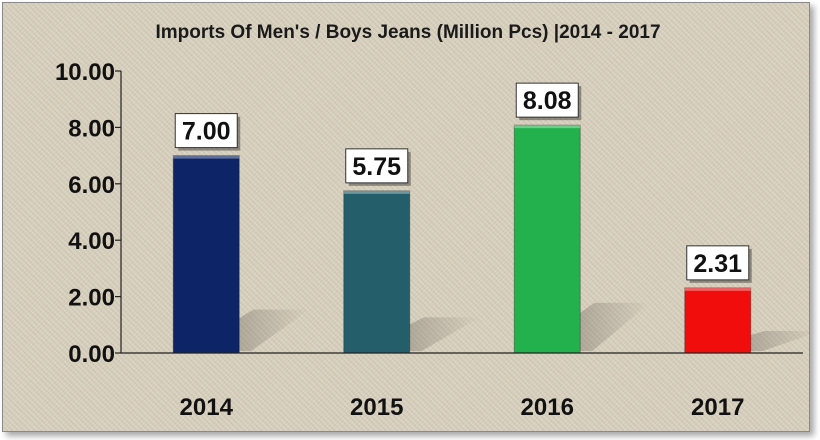 The image size is (820, 440). What do you see at coordinates (91, 185) in the screenshot?
I see `y-tick-label: 6.00` at bounding box center [91, 185].